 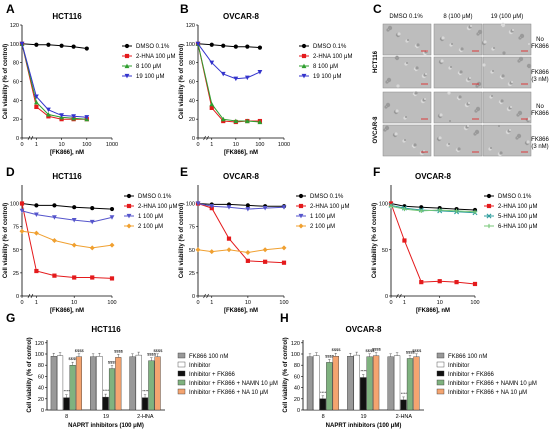 I want to click on legend-item: Inhibitor + FK866, so click(x=206, y=374).